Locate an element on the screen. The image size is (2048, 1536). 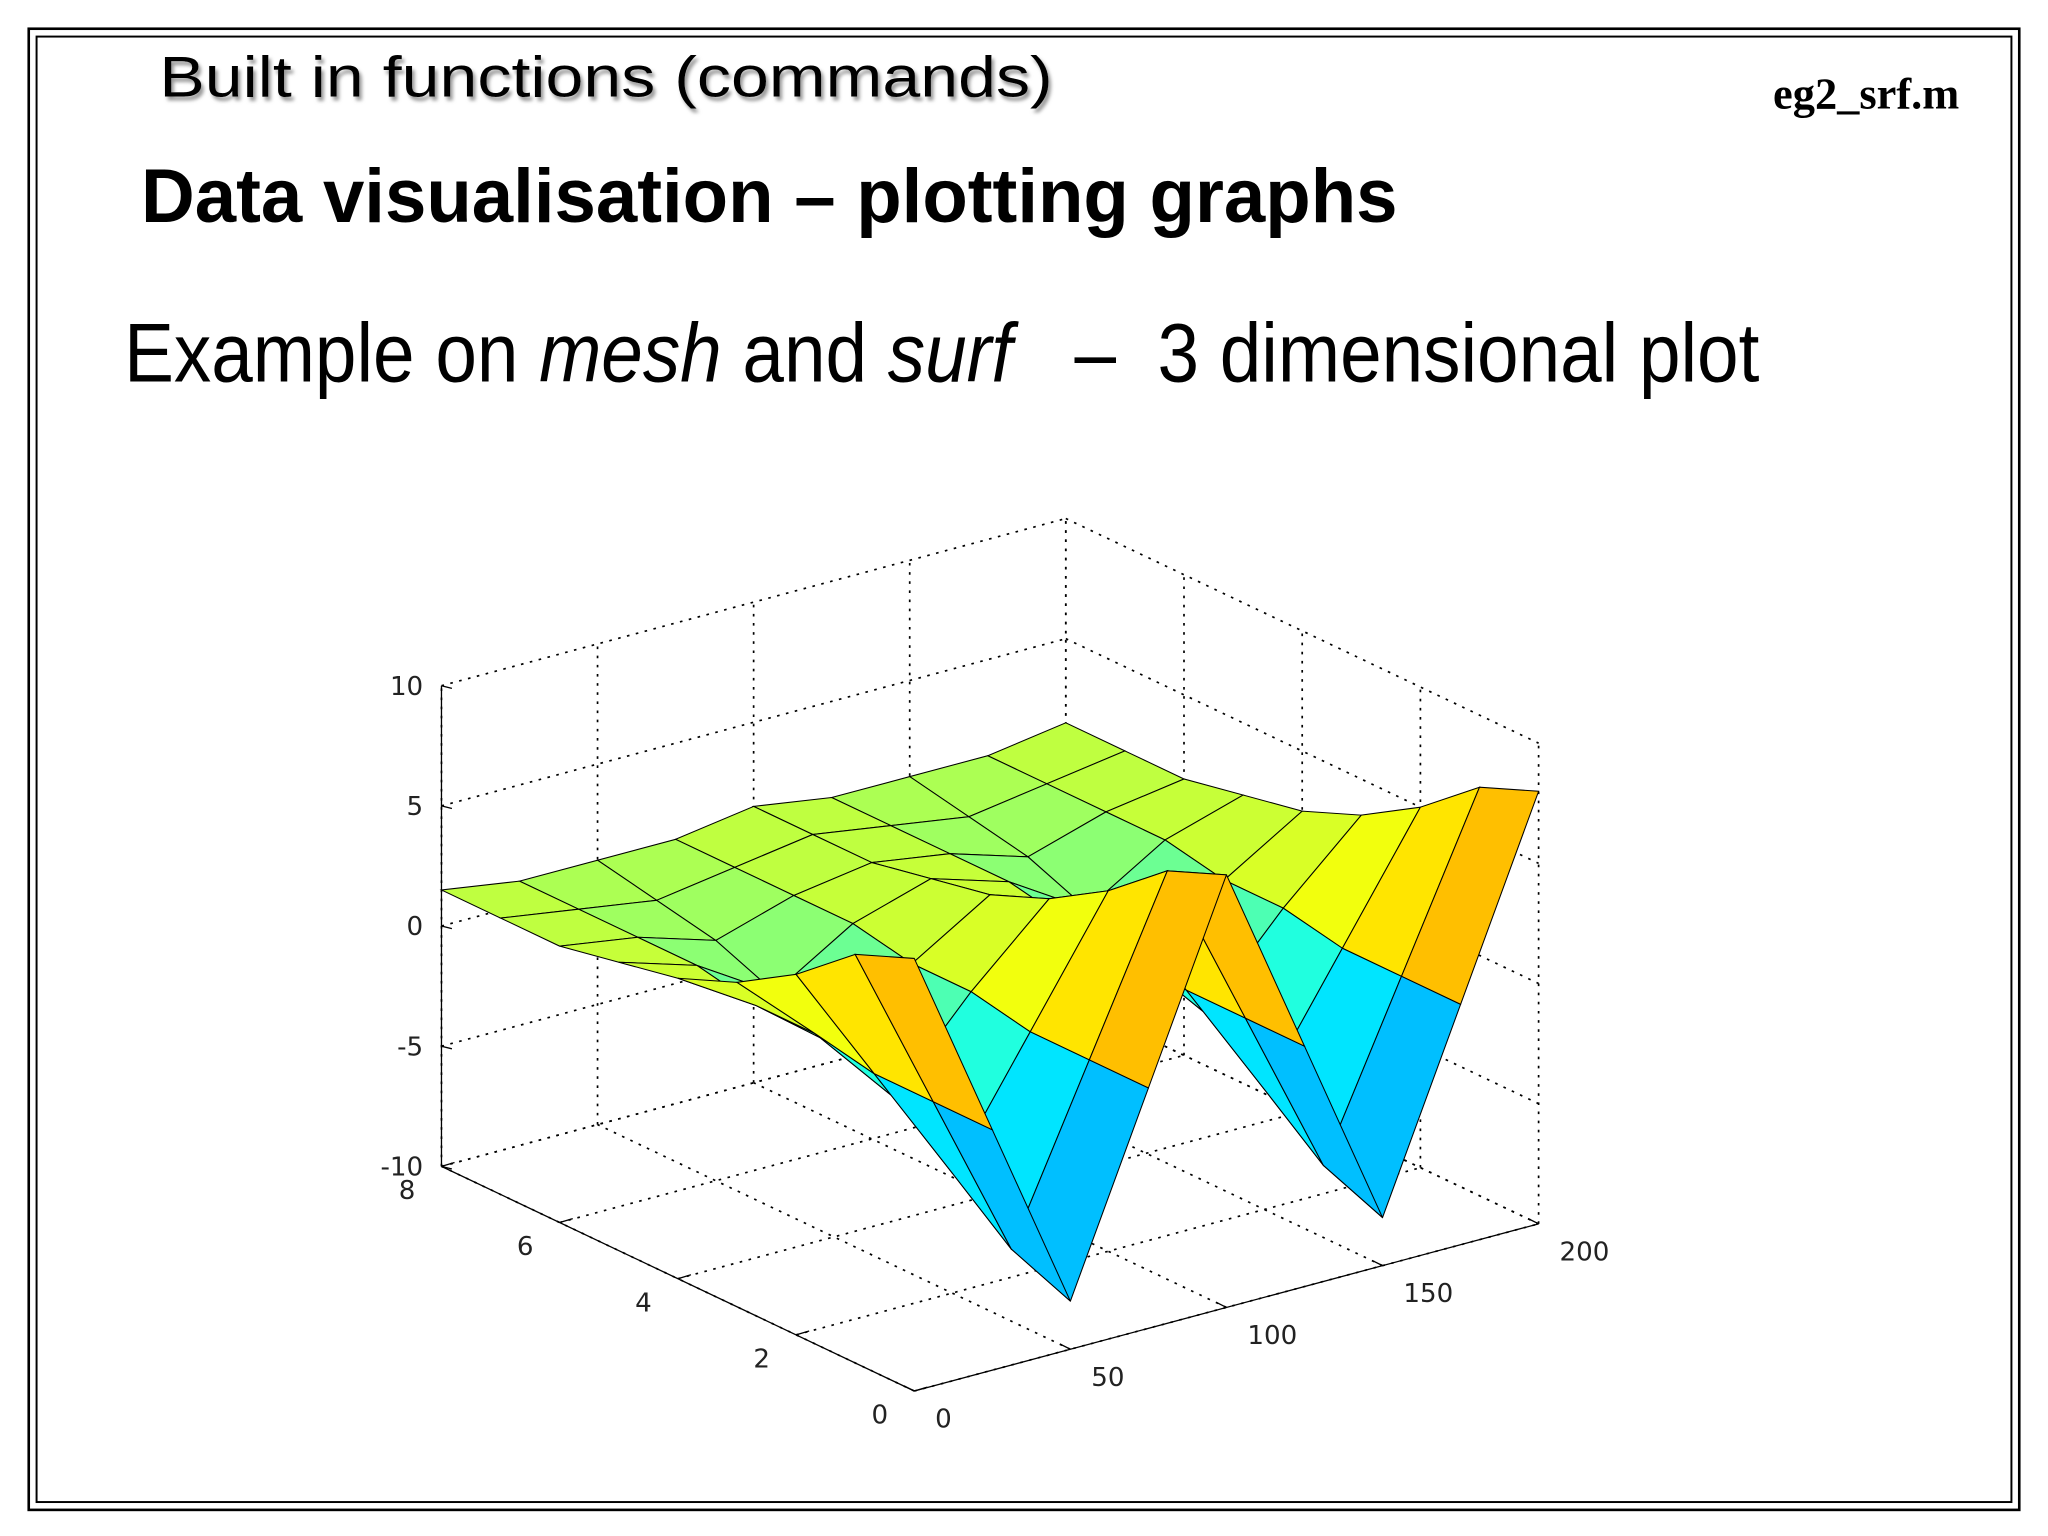
y-tick-label: 2 is located at coordinates (761, 1360).